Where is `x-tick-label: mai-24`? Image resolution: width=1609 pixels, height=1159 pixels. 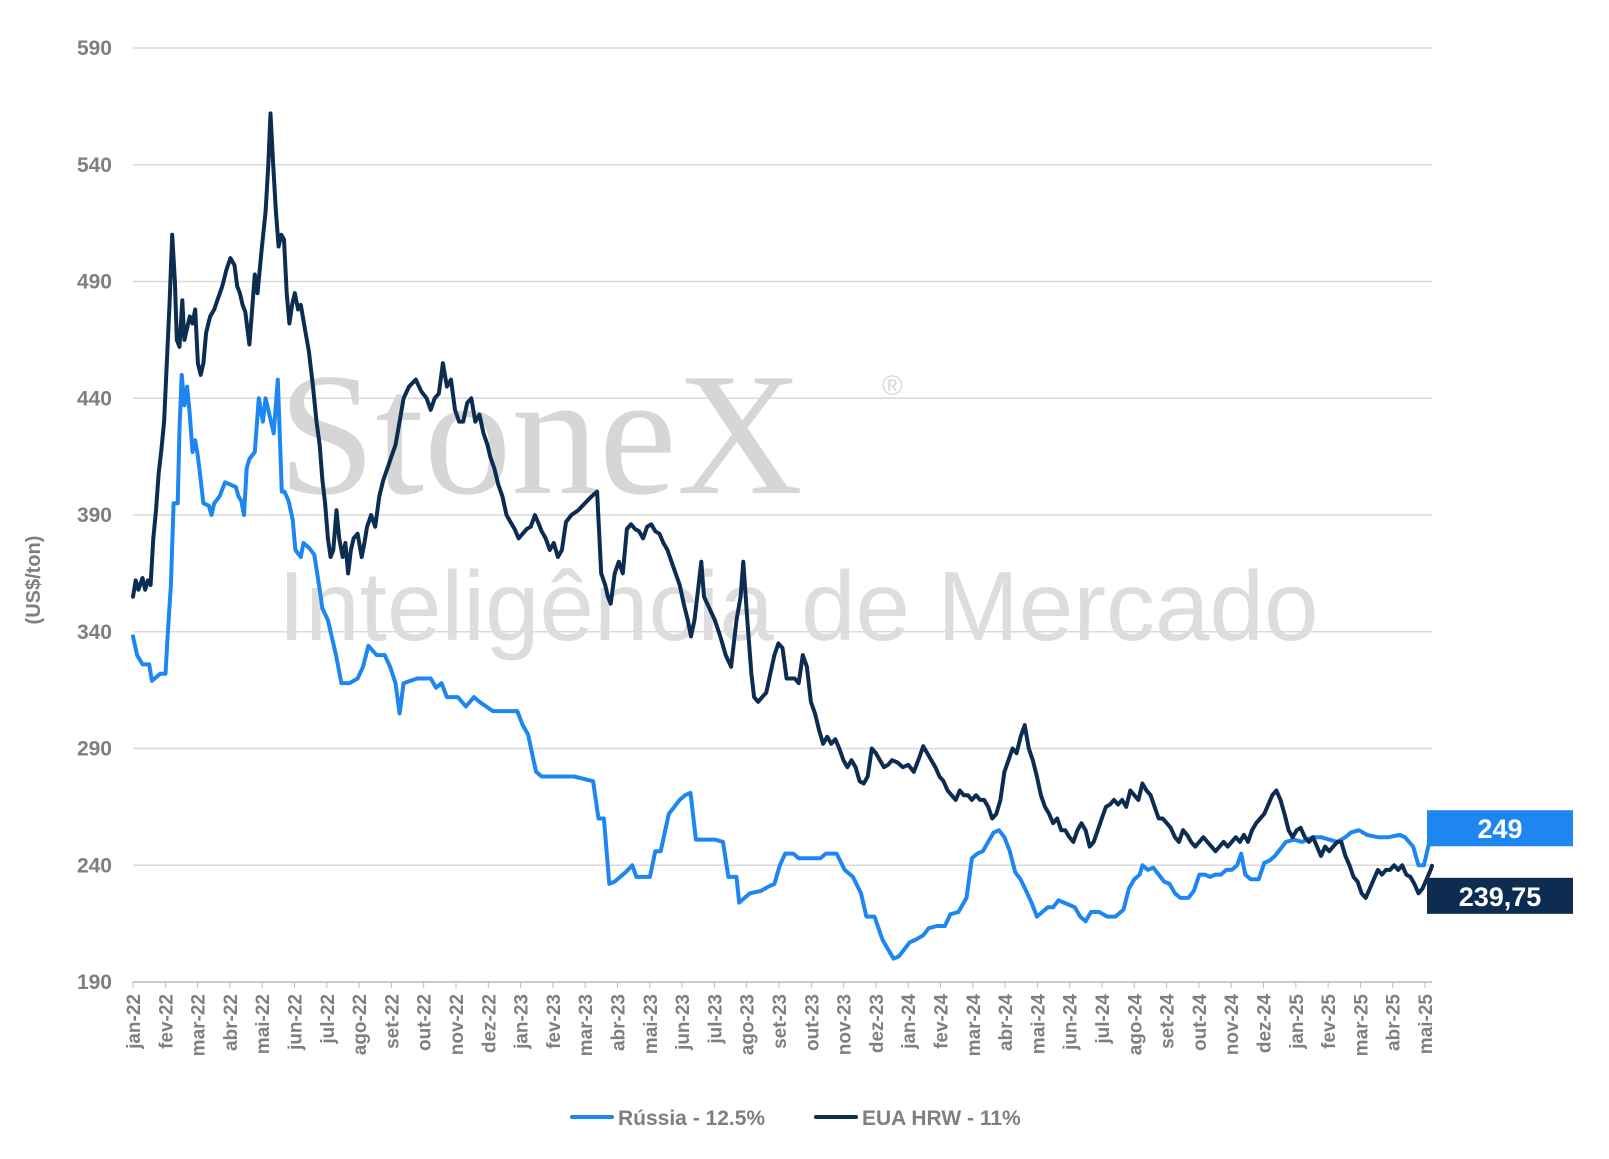 x-tick-label: mai-24 is located at coordinates (1038, 1024).